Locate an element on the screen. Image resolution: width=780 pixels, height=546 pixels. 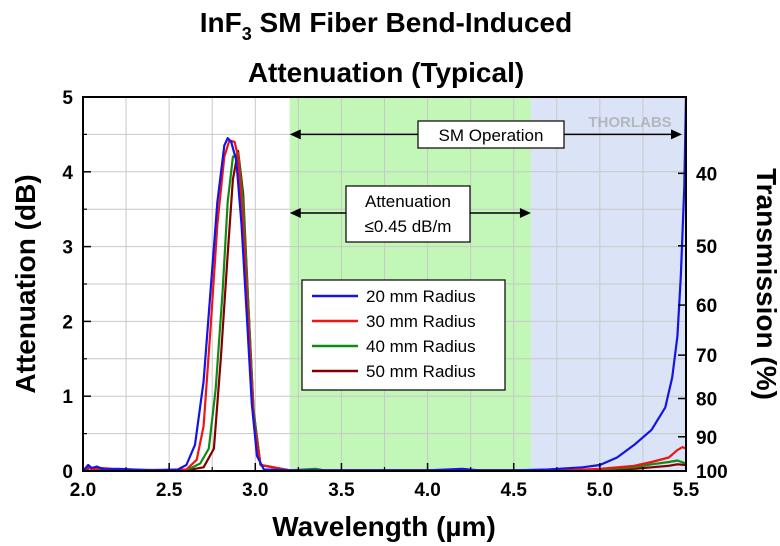
x-tick-label: 3.5 is located at coordinates (341, 490).